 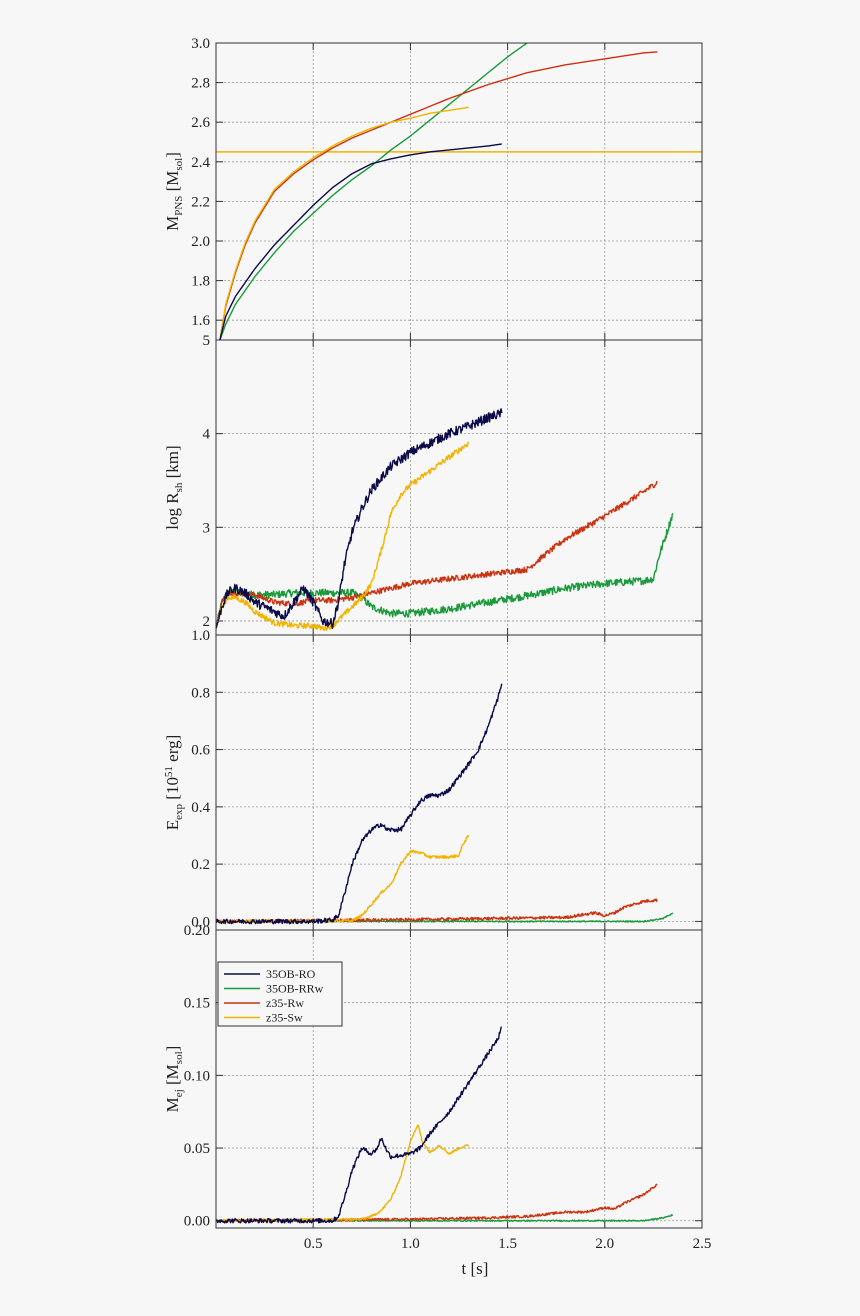 I want to click on y-tick-label: 0.0, so click(x=200, y=922).